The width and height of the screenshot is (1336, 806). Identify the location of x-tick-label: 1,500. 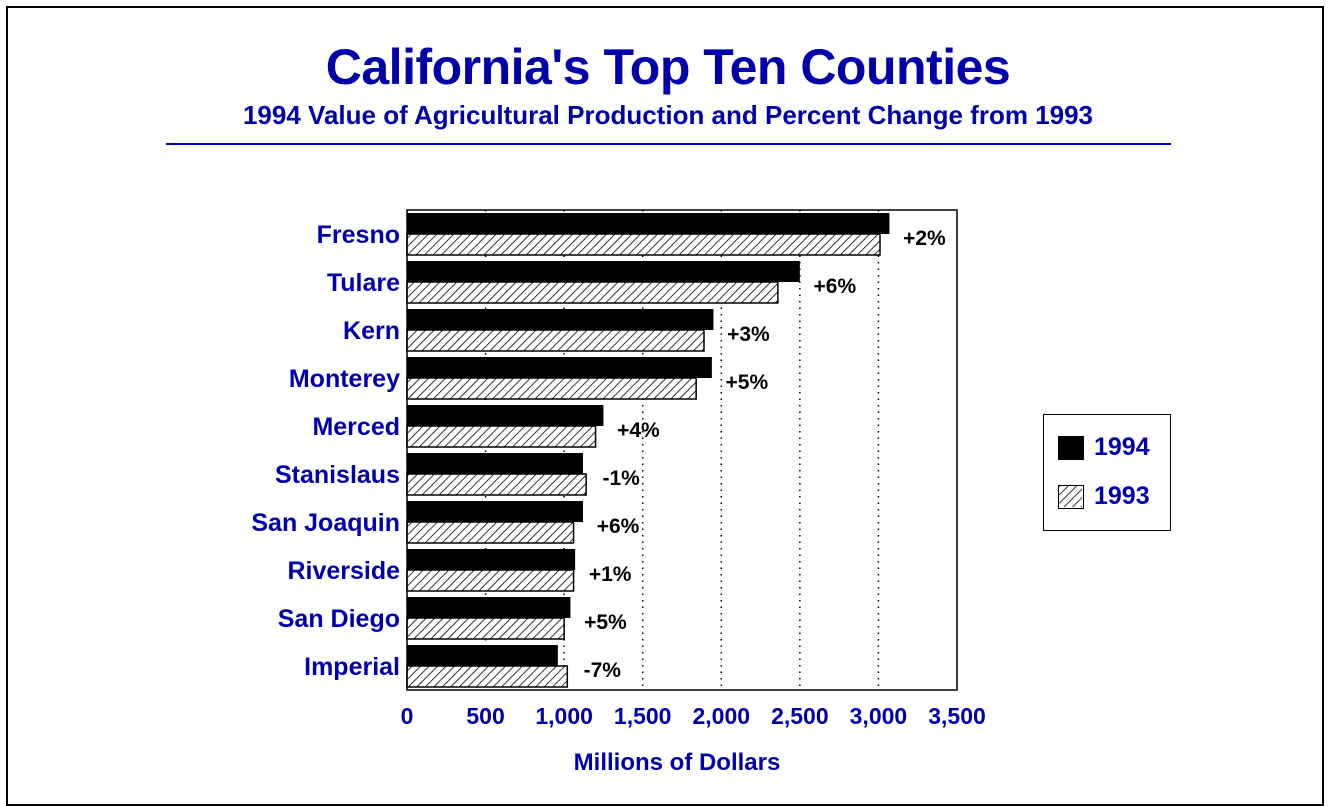
(643, 716).